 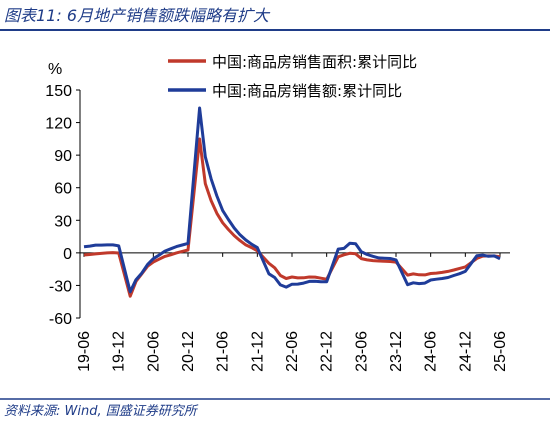 I want to click on x-tick-label: 23-06, so click(x=361, y=351).